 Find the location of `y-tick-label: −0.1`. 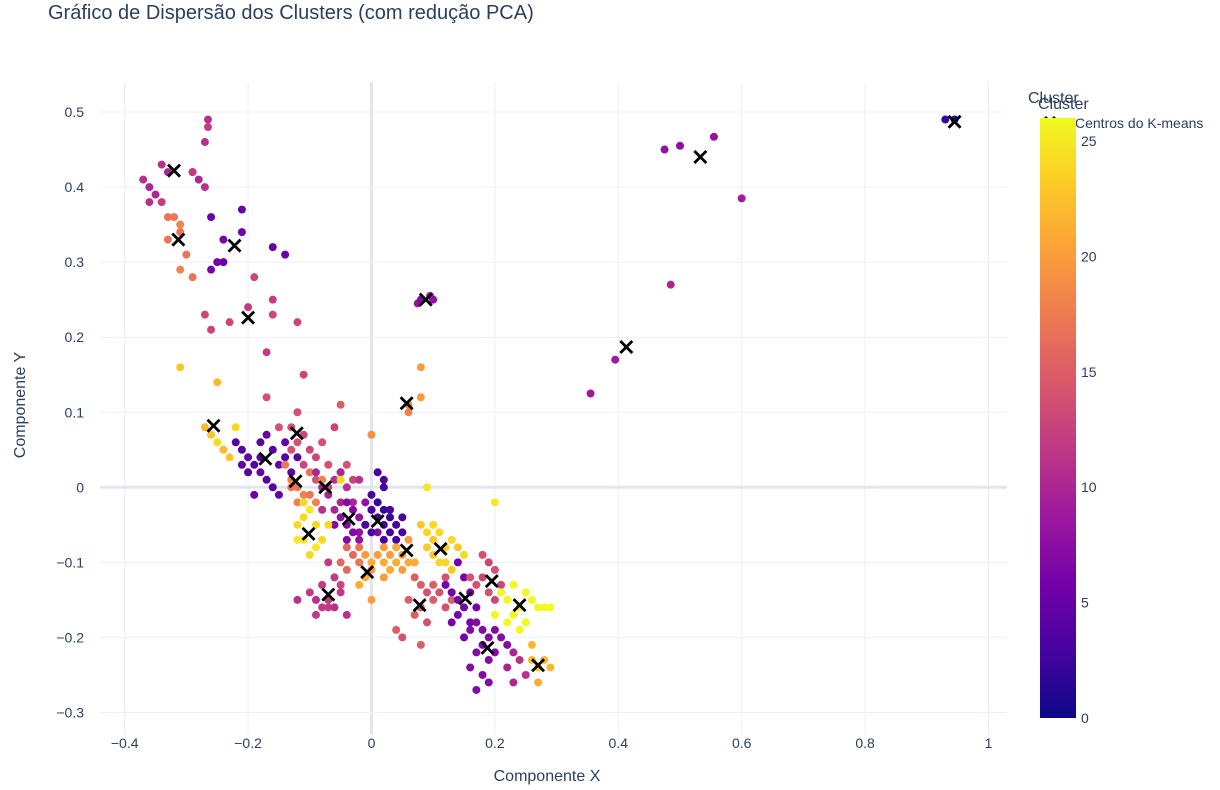

y-tick-label: −0.1 is located at coordinates (70, 562).